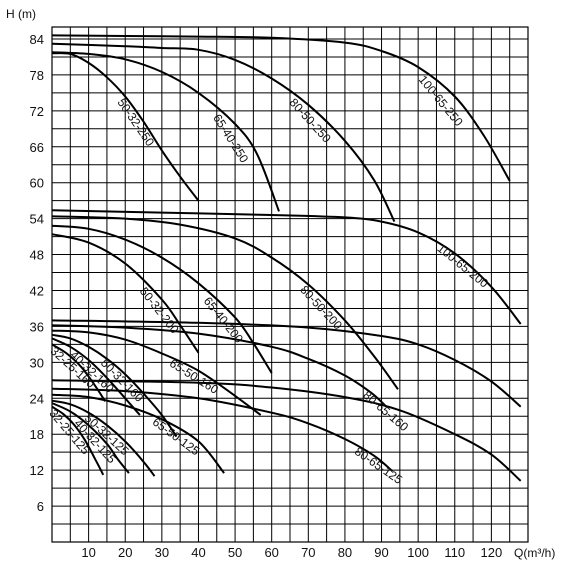  I want to click on y-tick-label: 78, so click(37, 75).